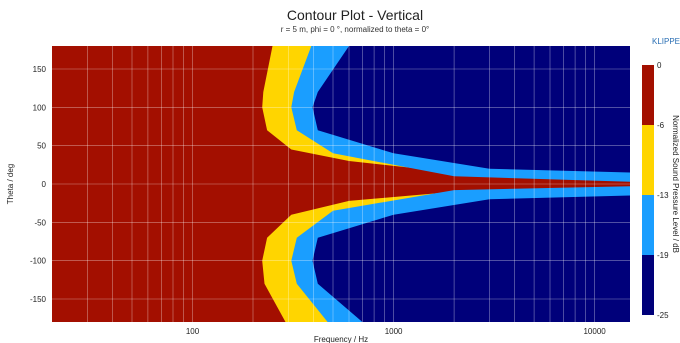 The height and width of the screenshot is (343, 680). I want to click on y-tick-label: 0, so click(44, 184).